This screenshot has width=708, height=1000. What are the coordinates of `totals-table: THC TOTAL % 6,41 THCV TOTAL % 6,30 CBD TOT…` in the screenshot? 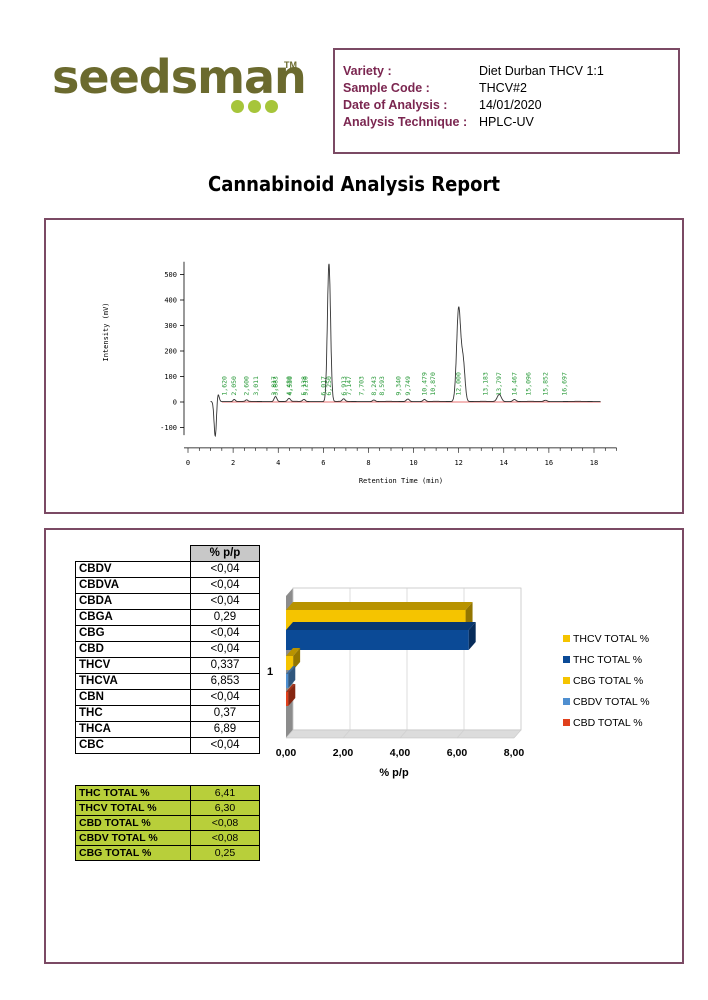 It's located at (167, 823).